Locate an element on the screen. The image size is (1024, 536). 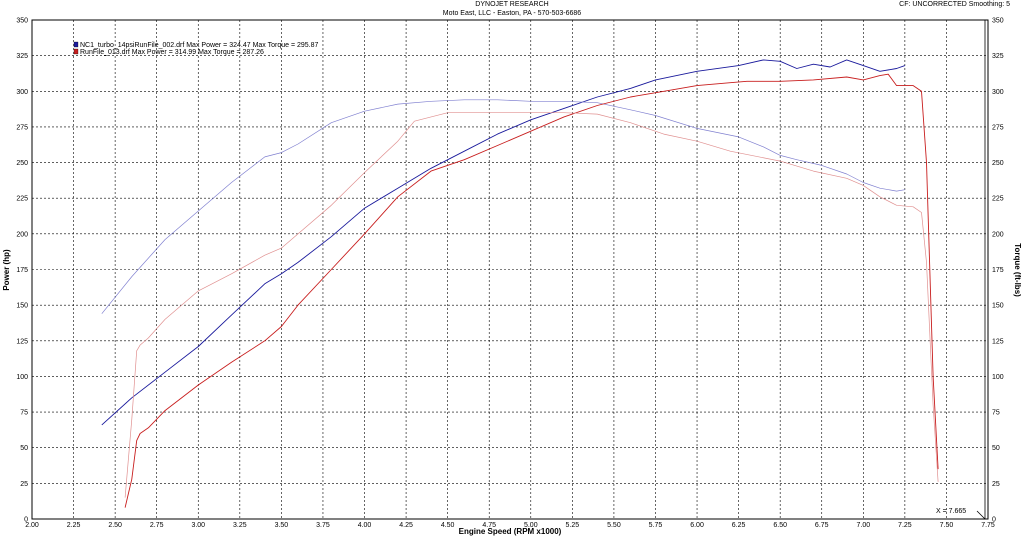
y-tick-label: 150 is located at coordinates (22, 306).